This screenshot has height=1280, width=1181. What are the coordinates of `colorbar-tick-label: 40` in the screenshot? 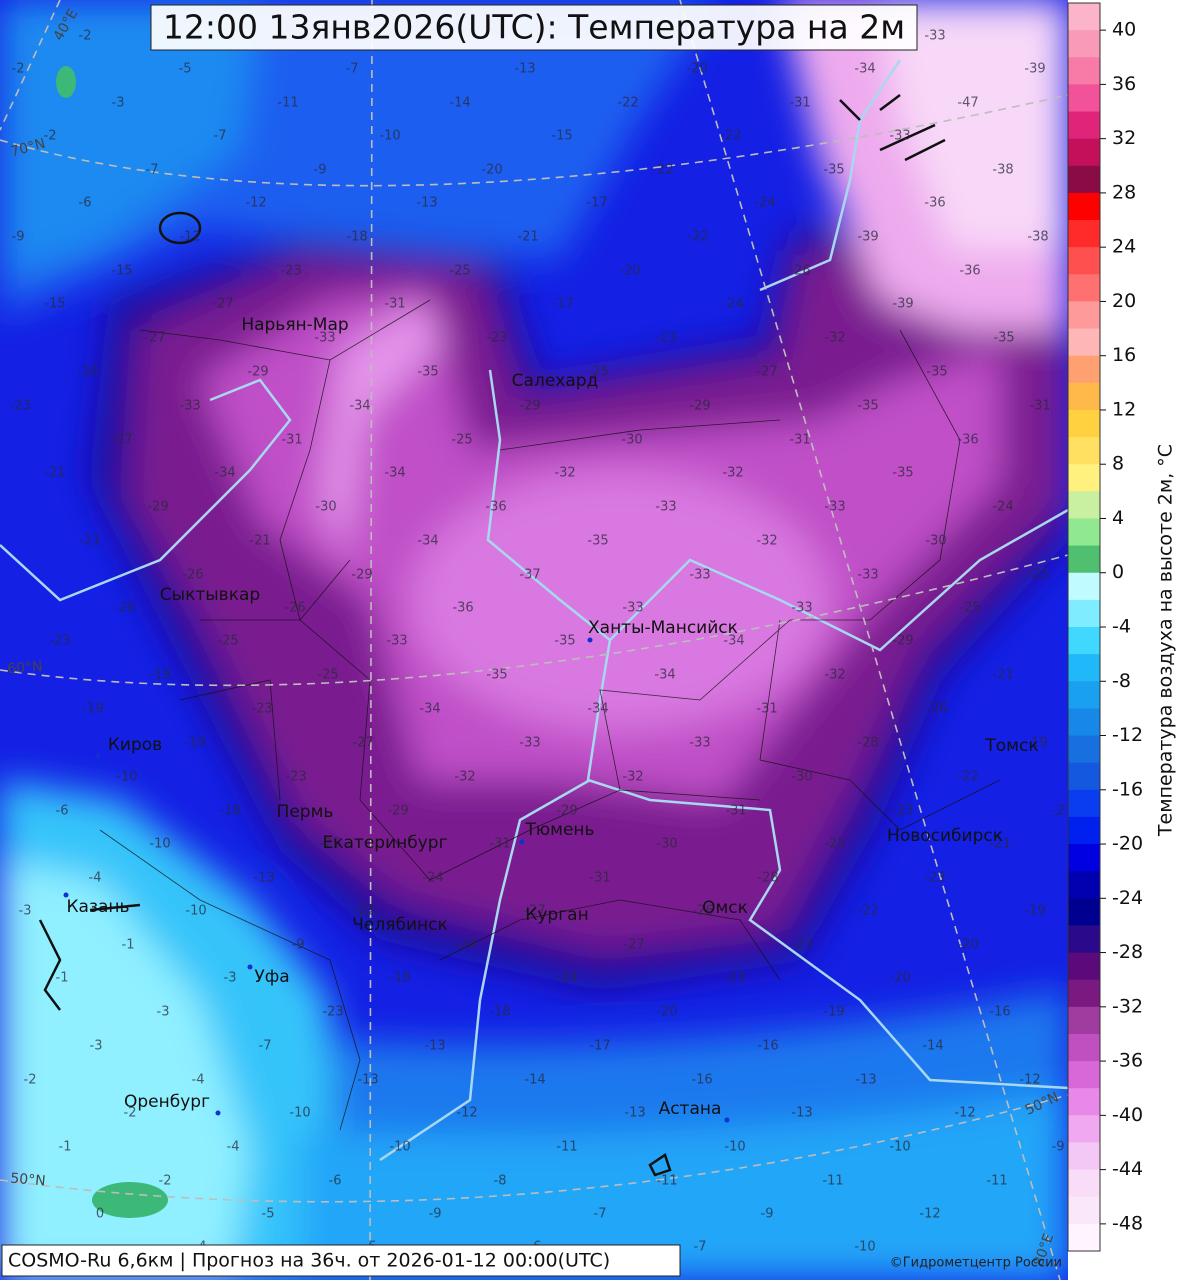 It's located at (1124, 30).